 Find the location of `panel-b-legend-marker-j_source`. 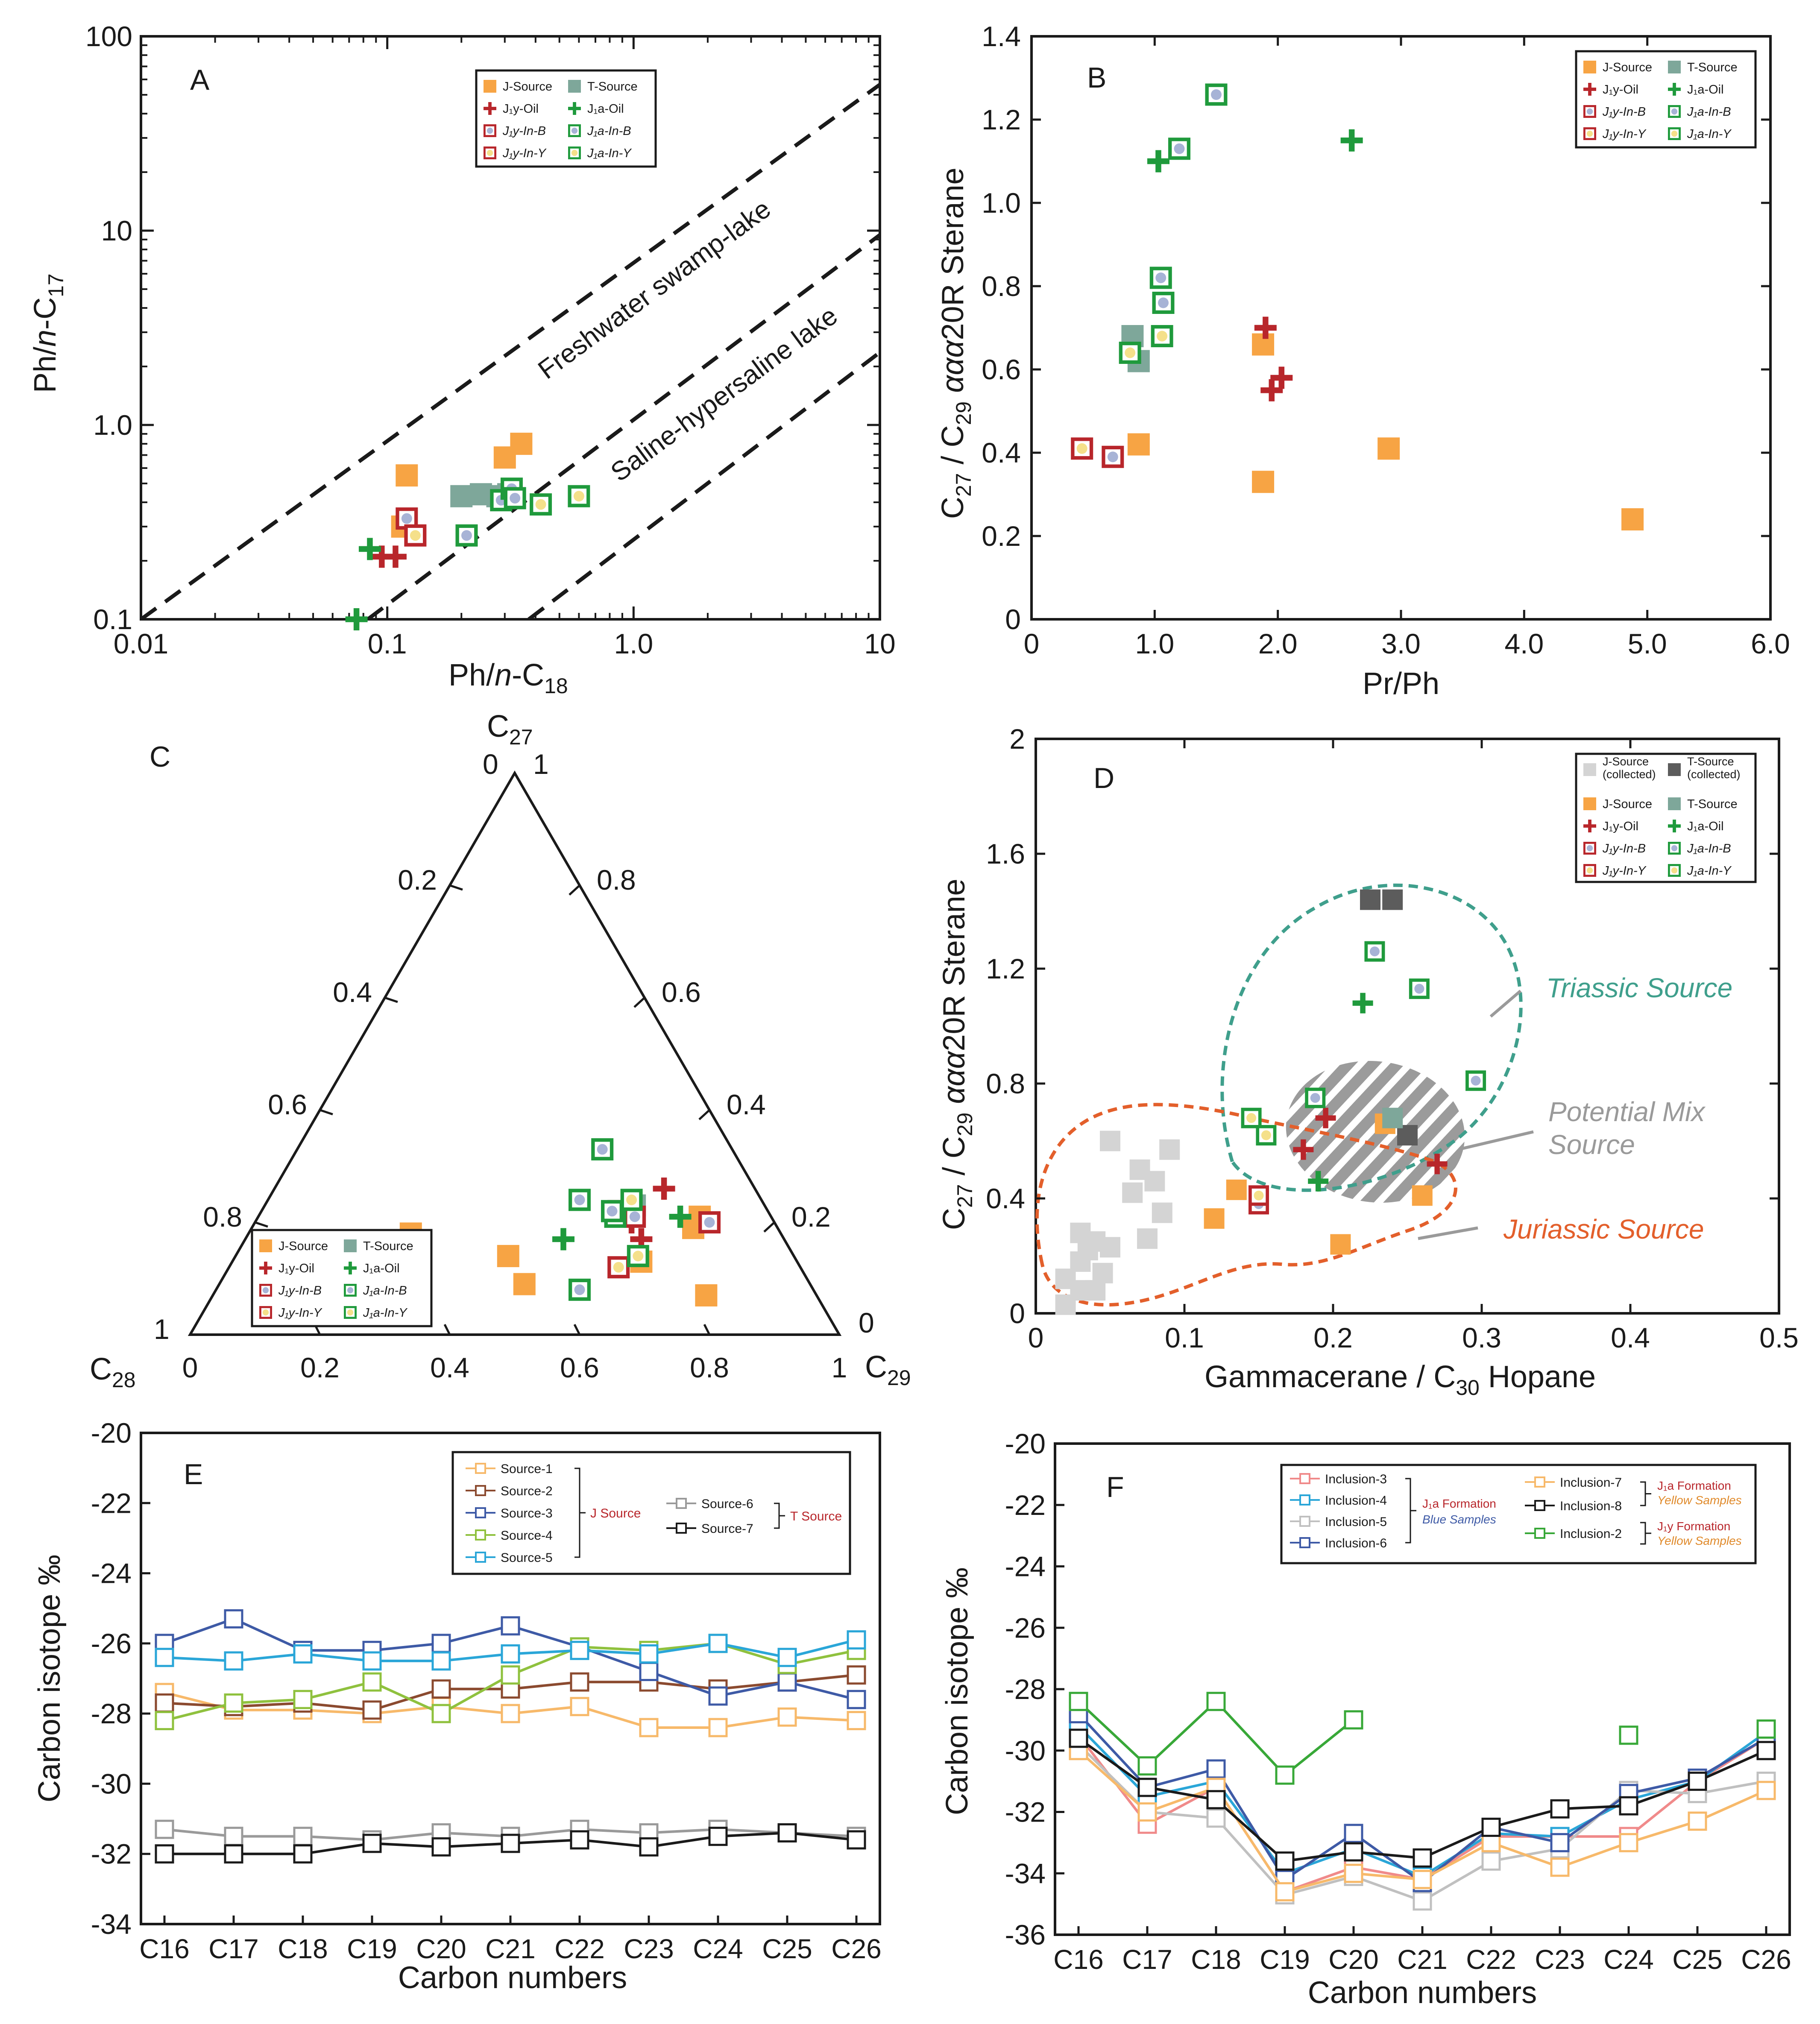

panel-b-legend-marker-j_source is located at coordinates (1590, 67).